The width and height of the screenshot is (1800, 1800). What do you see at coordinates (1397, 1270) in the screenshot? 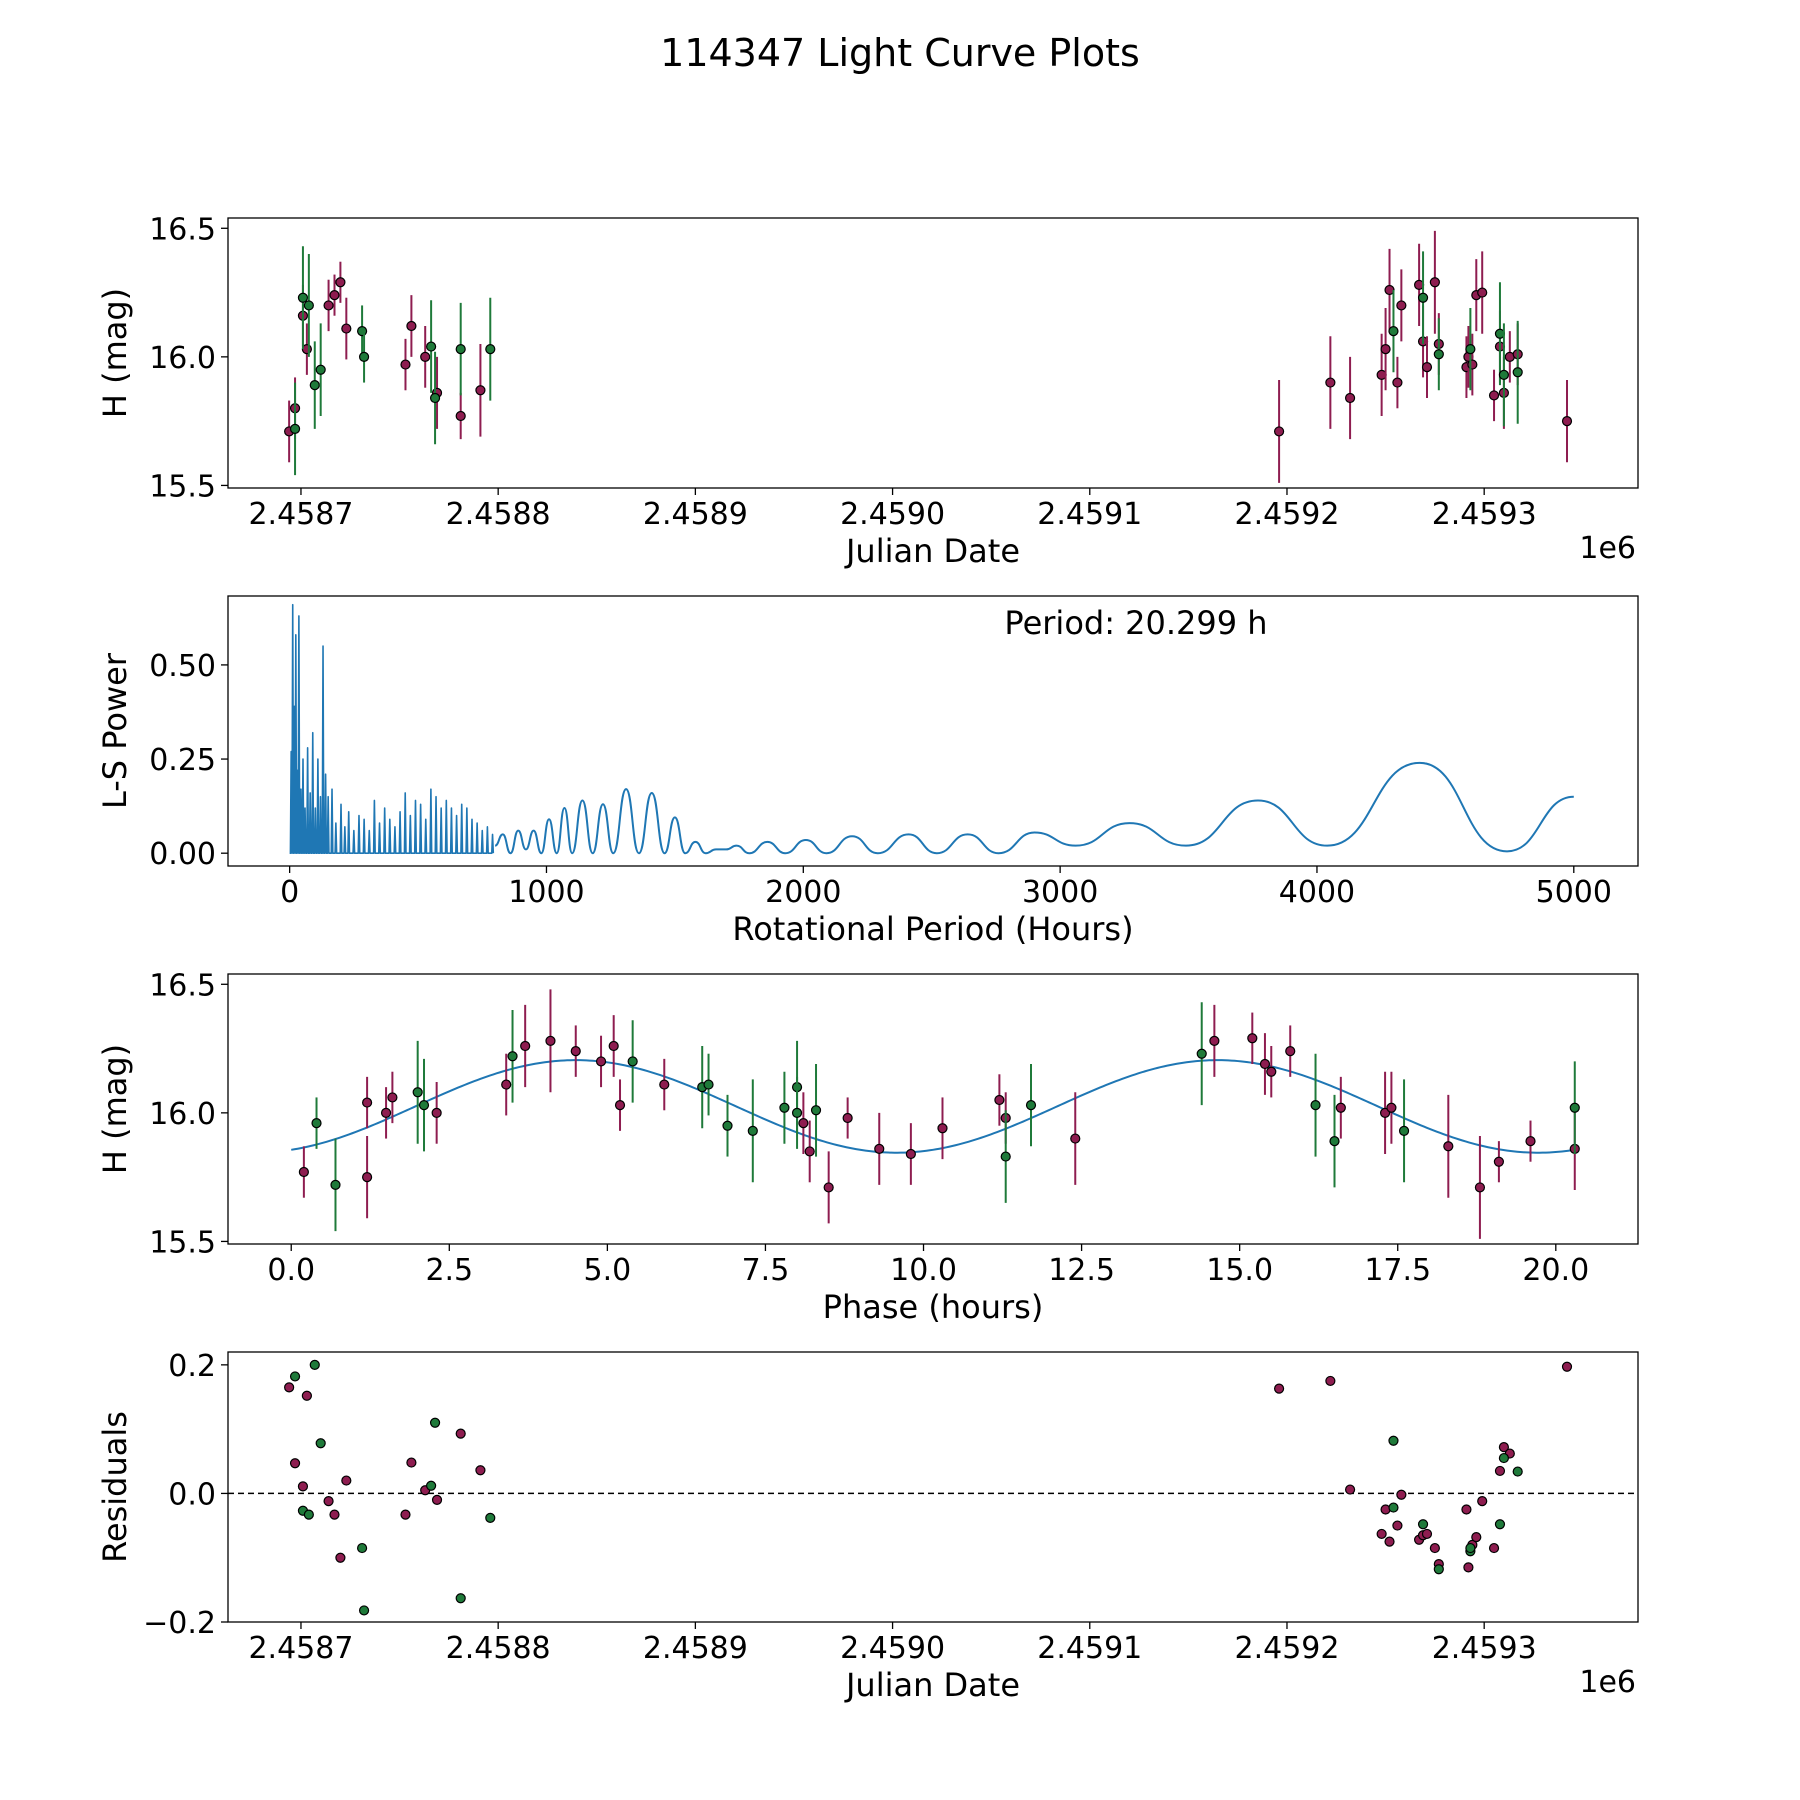
I see `phased-xtick-label: 17.5` at bounding box center [1397, 1270].